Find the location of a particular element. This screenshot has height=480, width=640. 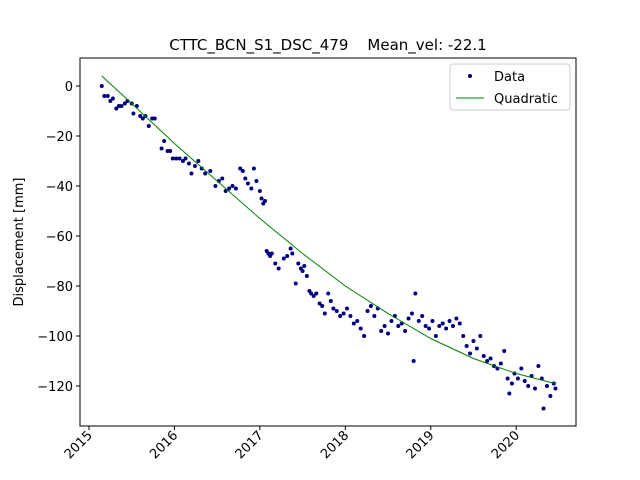

y-axis-label: Displacement [mm] is located at coordinates (19, 242).